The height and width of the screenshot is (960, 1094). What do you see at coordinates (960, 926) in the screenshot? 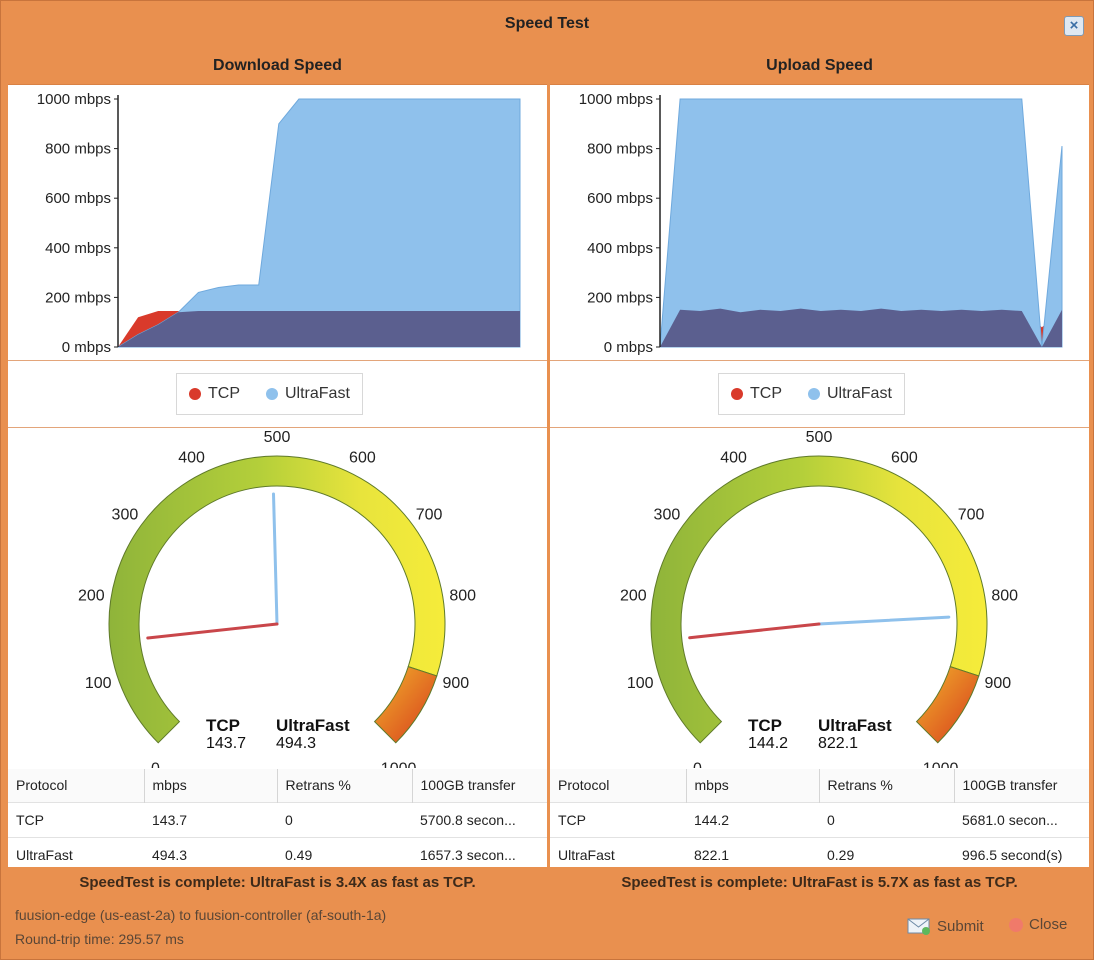
I see `submit-label: Submit` at bounding box center [960, 926].